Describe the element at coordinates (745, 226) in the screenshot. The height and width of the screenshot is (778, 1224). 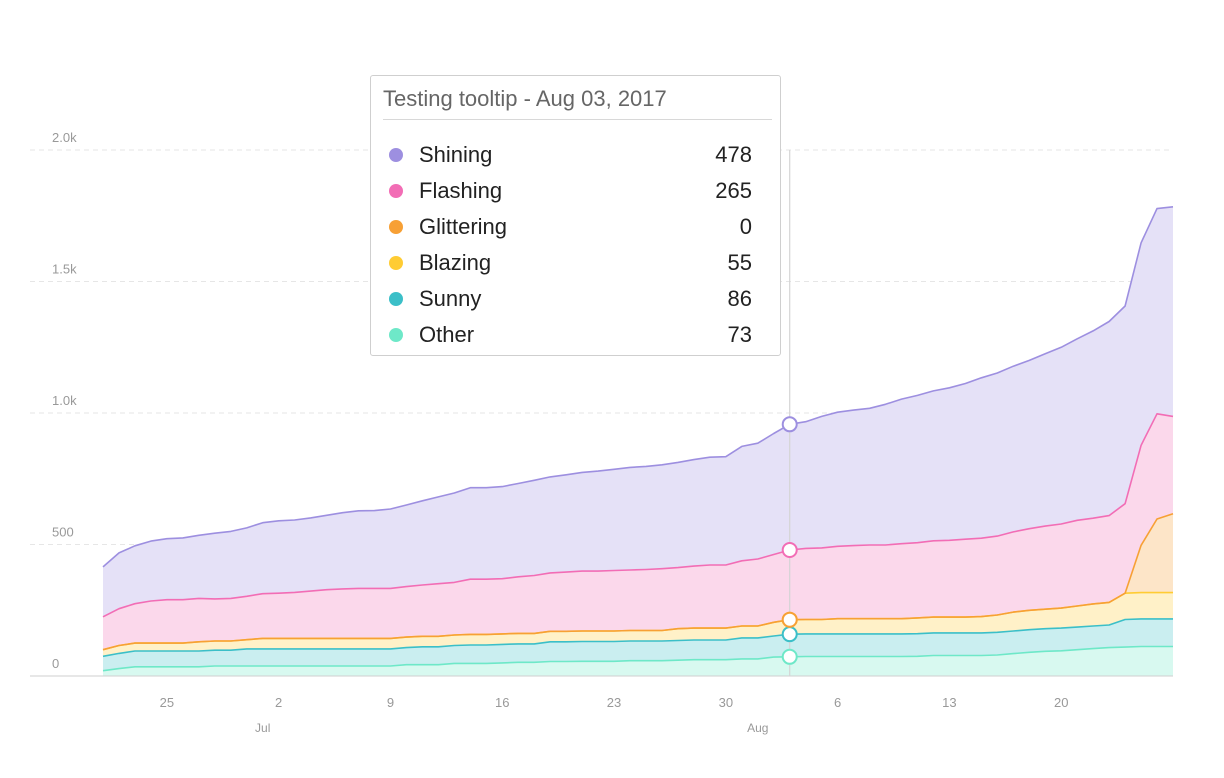
I see `tooltip-series-value: 0` at that location.